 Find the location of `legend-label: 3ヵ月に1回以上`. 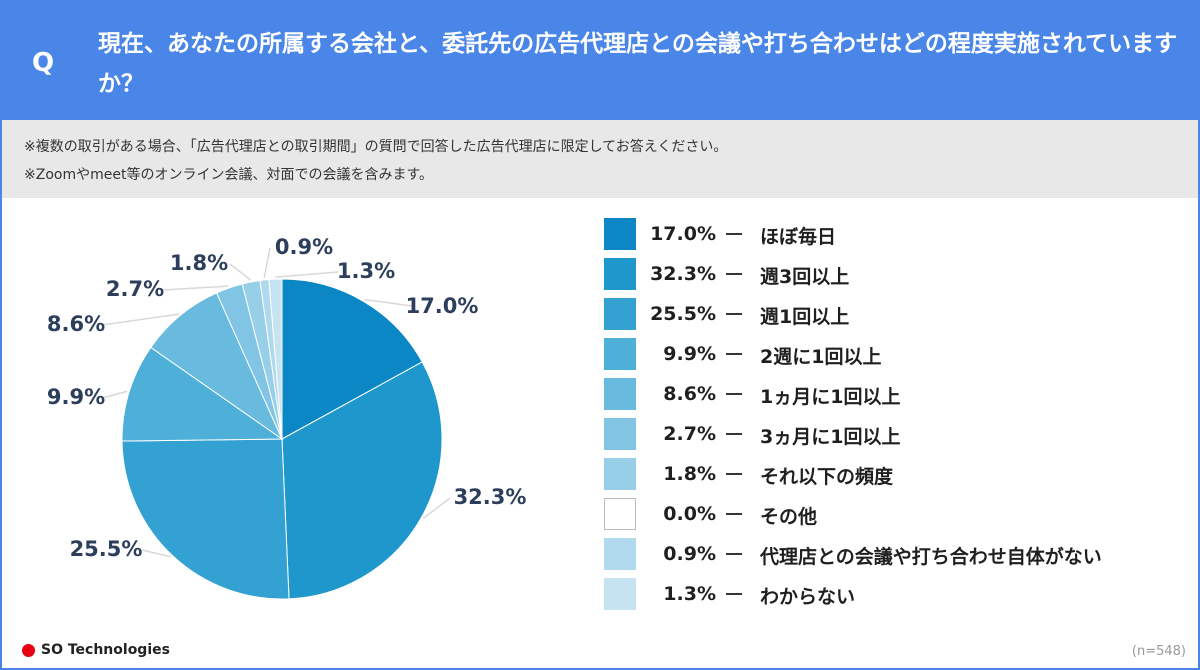

legend-label: 3ヵ月に1回以上 is located at coordinates (830, 437).